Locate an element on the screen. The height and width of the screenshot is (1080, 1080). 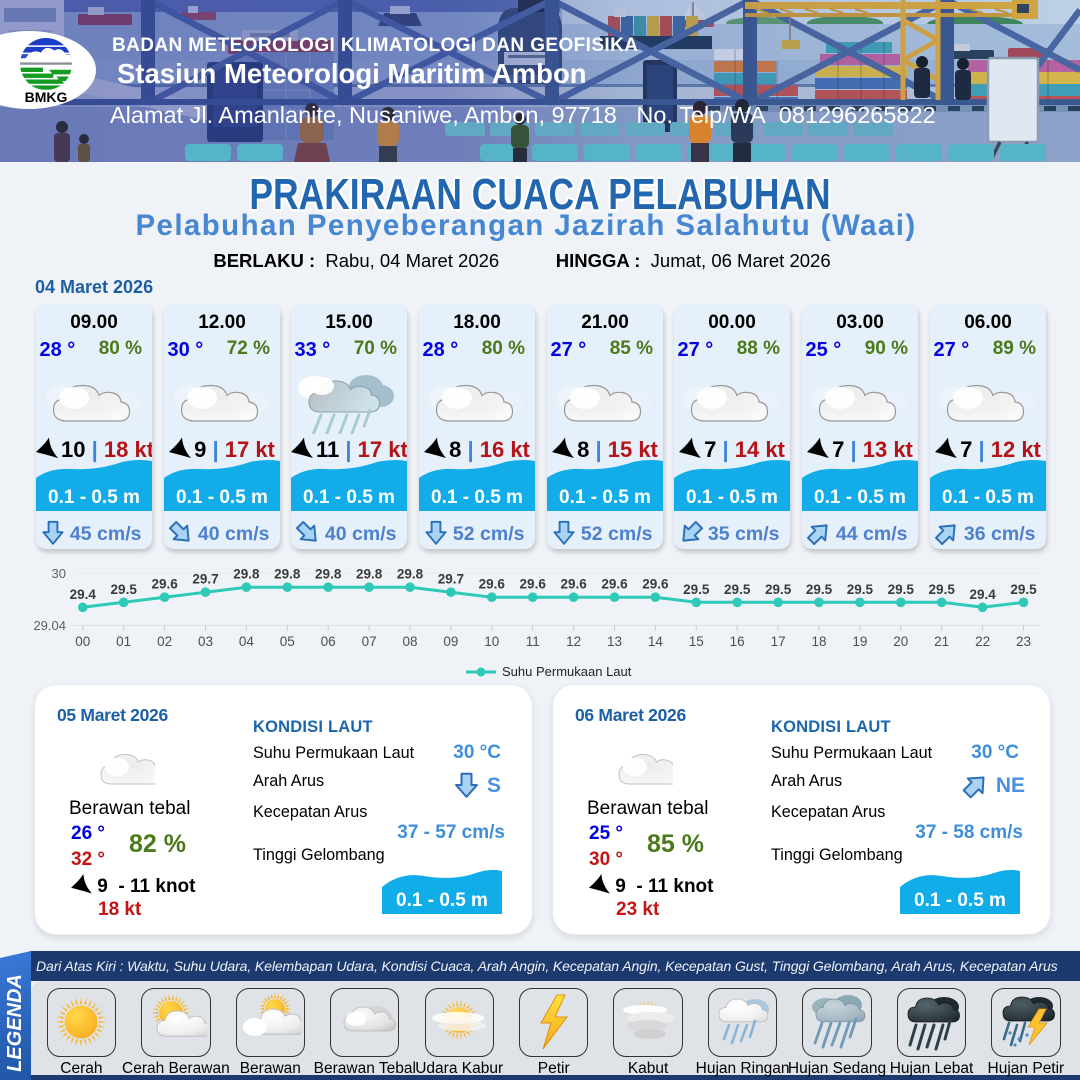
svg-text: 09 is located at coordinates (450, 641).